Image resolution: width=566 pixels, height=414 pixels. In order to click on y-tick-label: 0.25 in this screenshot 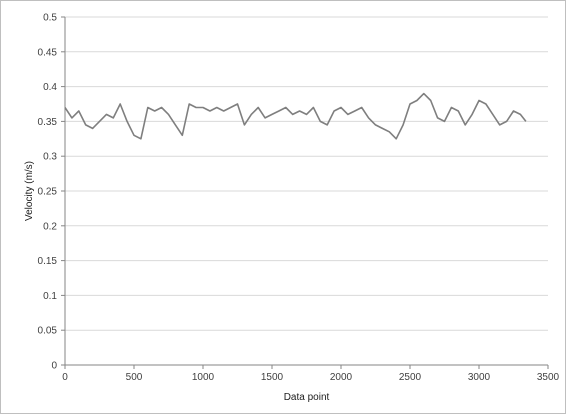, I will do `click(48, 192)`.